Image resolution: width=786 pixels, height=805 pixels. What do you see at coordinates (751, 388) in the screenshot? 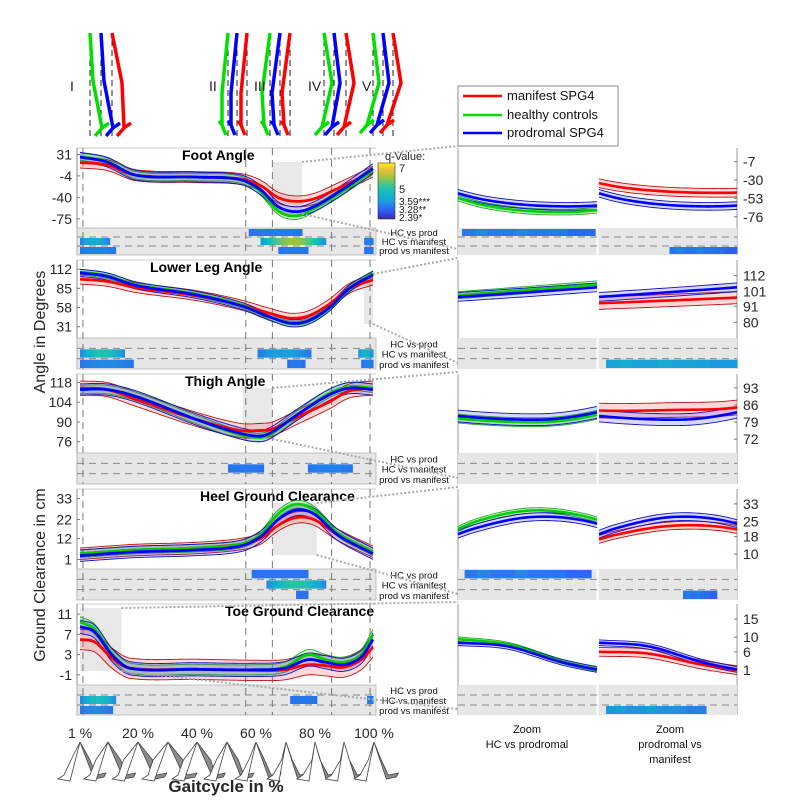
I see `zoom-y-tick-label: 93` at bounding box center [751, 388].